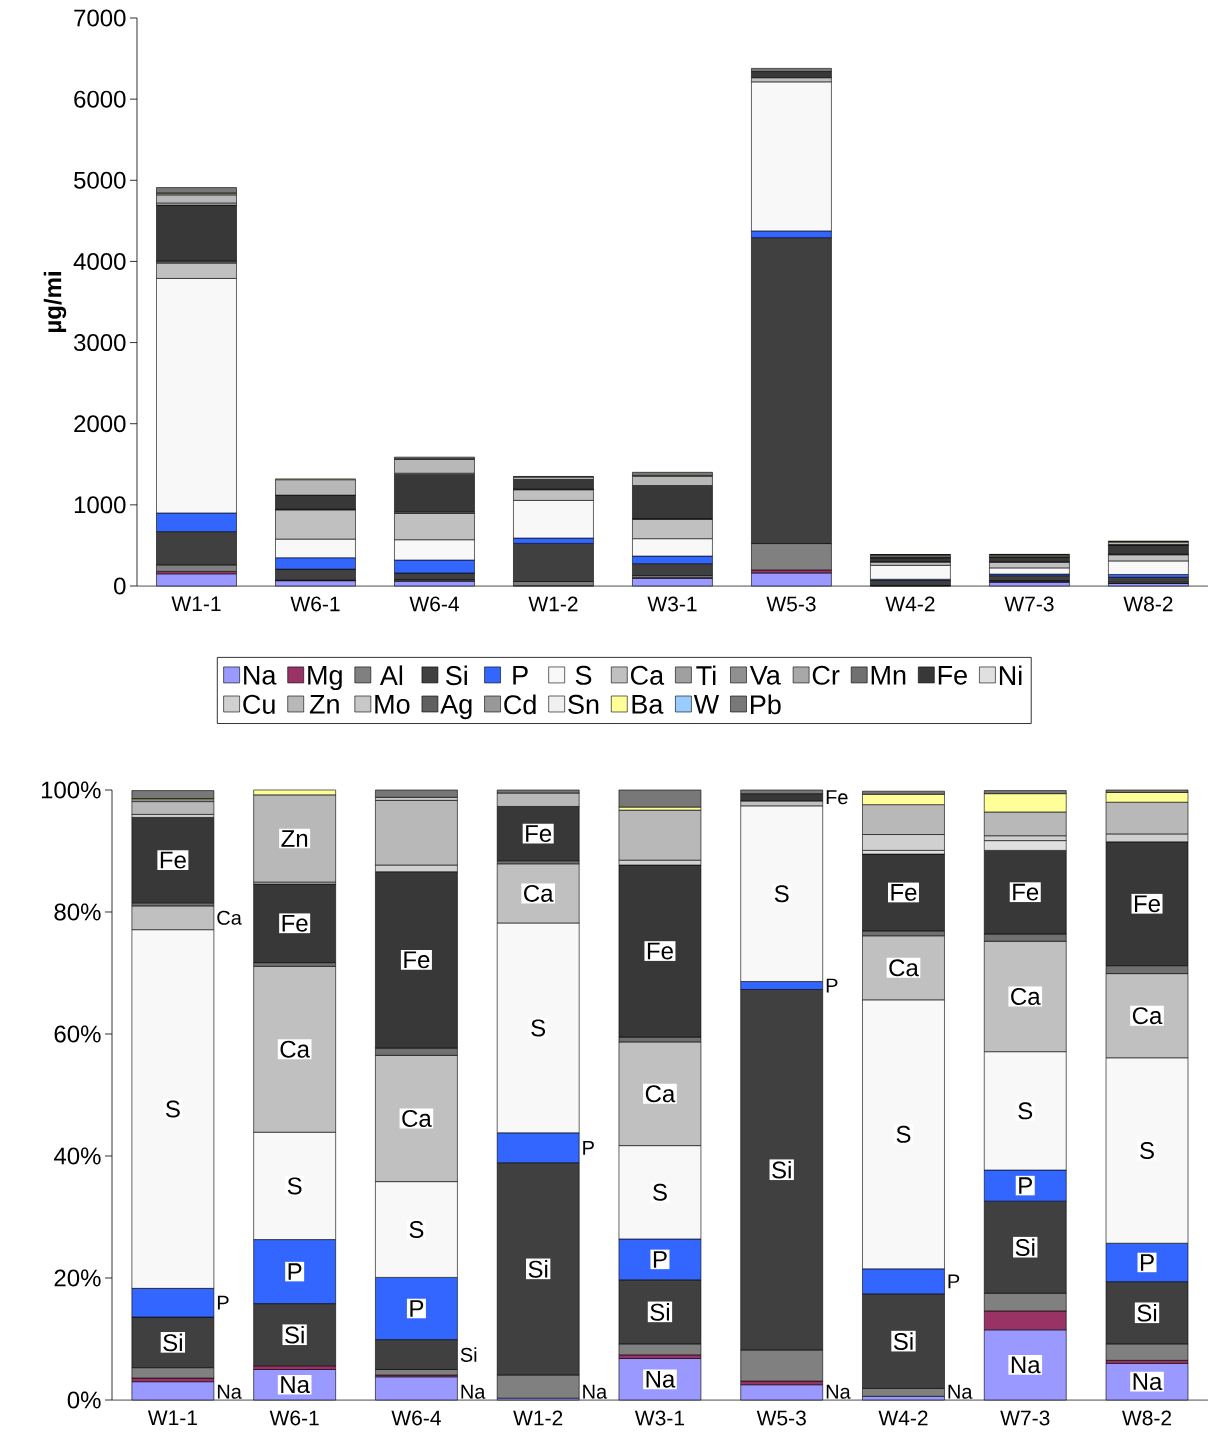  Describe the element at coordinates (765, 675) in the screenshot. I see `legend-label: Va` at that location.